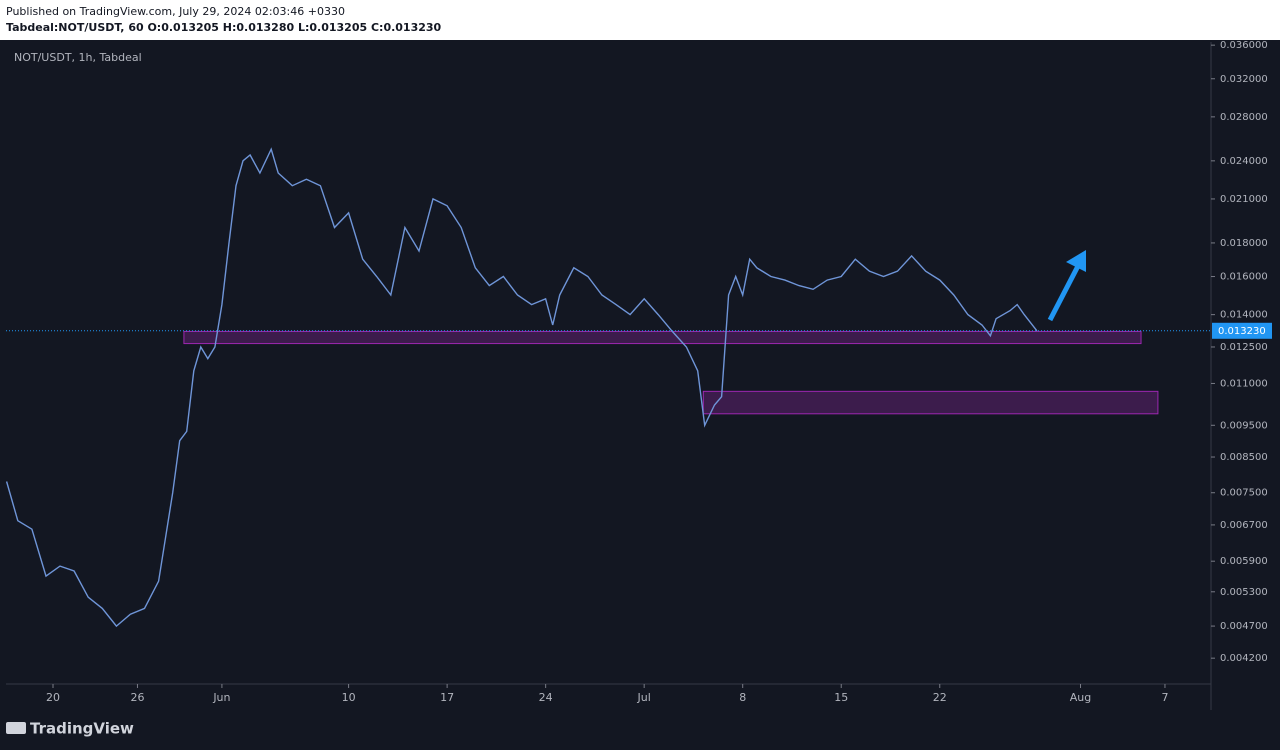  What do you see at coordinates (16, 728) in the screenshot?
I see `brand-logo` at bounding box center [16, 728].